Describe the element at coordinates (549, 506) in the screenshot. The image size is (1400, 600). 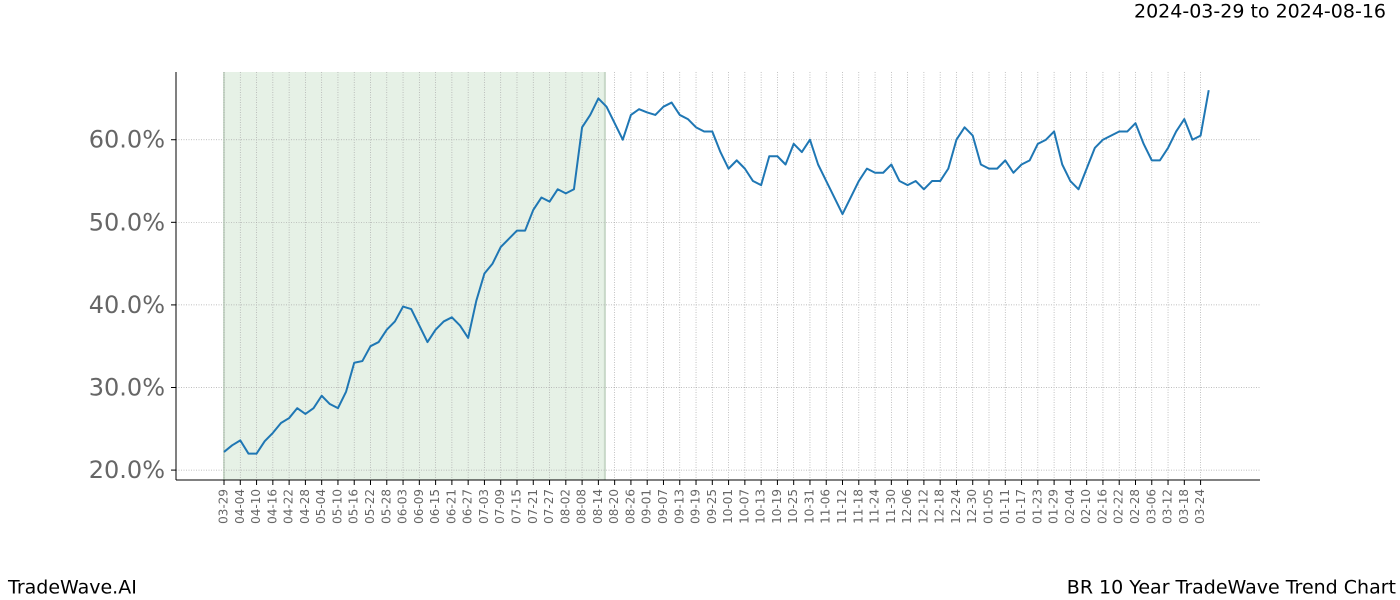
I see `x-tick-label: 07-27` at that location.